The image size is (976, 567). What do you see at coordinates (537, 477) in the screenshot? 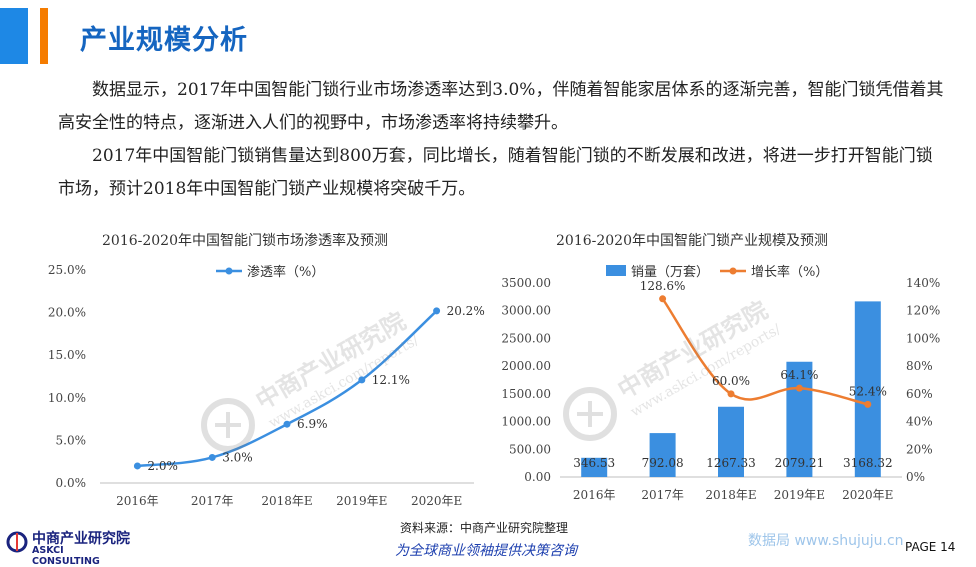
I see `y-left-tick-label: 0.00` at bounding box center [537, 477].